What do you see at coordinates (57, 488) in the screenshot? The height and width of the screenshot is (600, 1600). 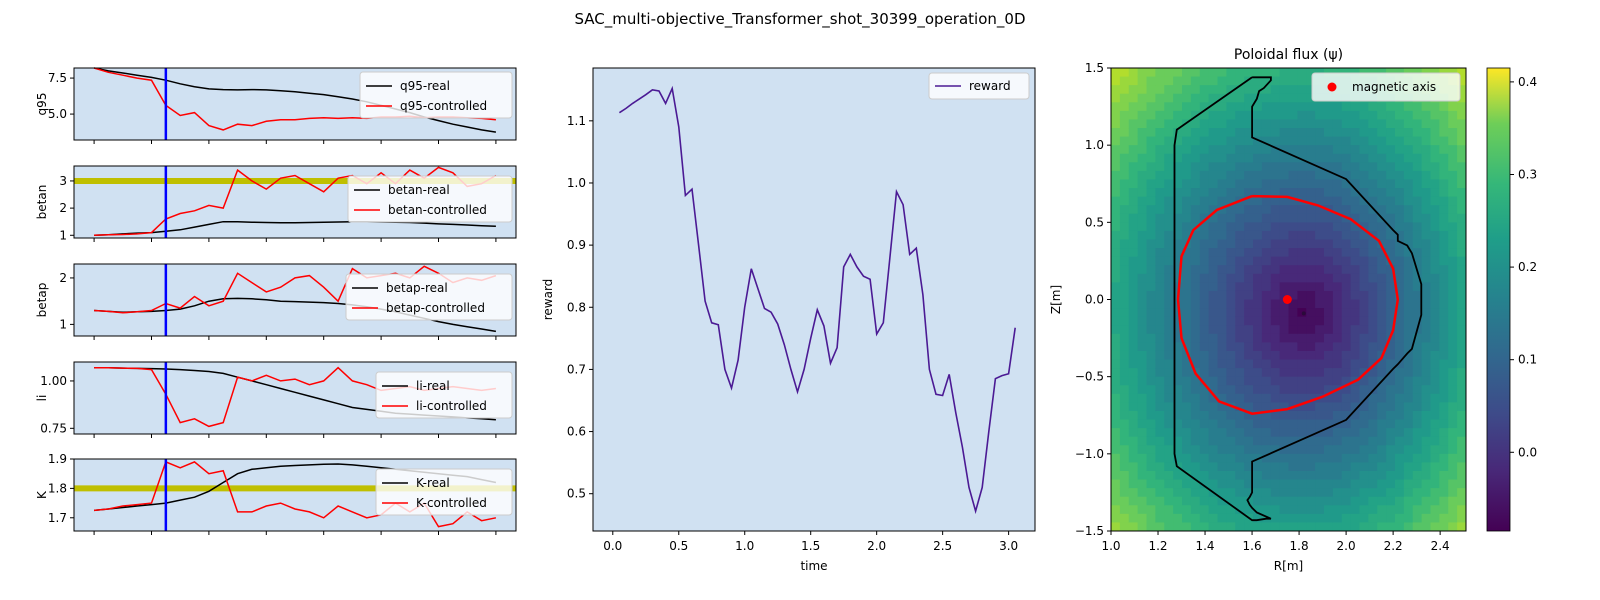 I see `y-tick-label: 1.8` at bounding box center [57, 488].